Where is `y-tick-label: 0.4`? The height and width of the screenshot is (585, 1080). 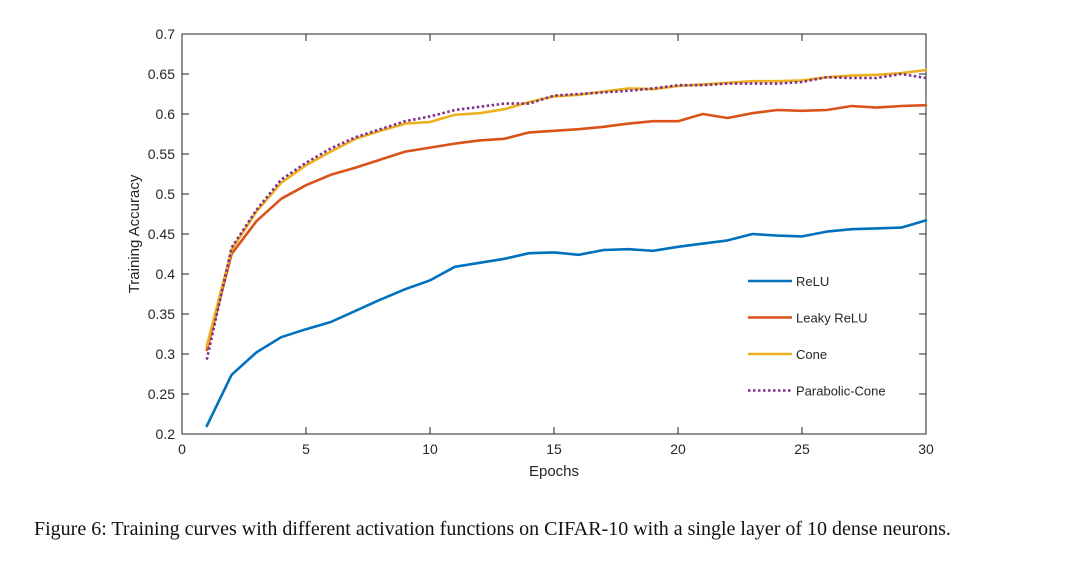
y-tick-label: 0.4 is located at coordinates (166, 274).